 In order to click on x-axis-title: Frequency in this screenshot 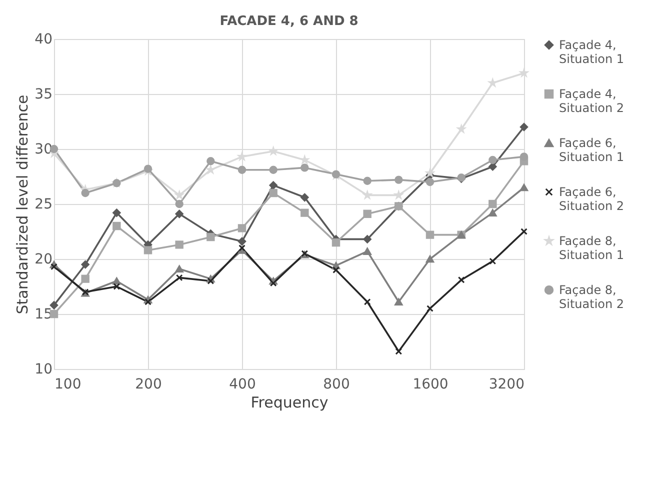, I will do `click(289, 403)`.